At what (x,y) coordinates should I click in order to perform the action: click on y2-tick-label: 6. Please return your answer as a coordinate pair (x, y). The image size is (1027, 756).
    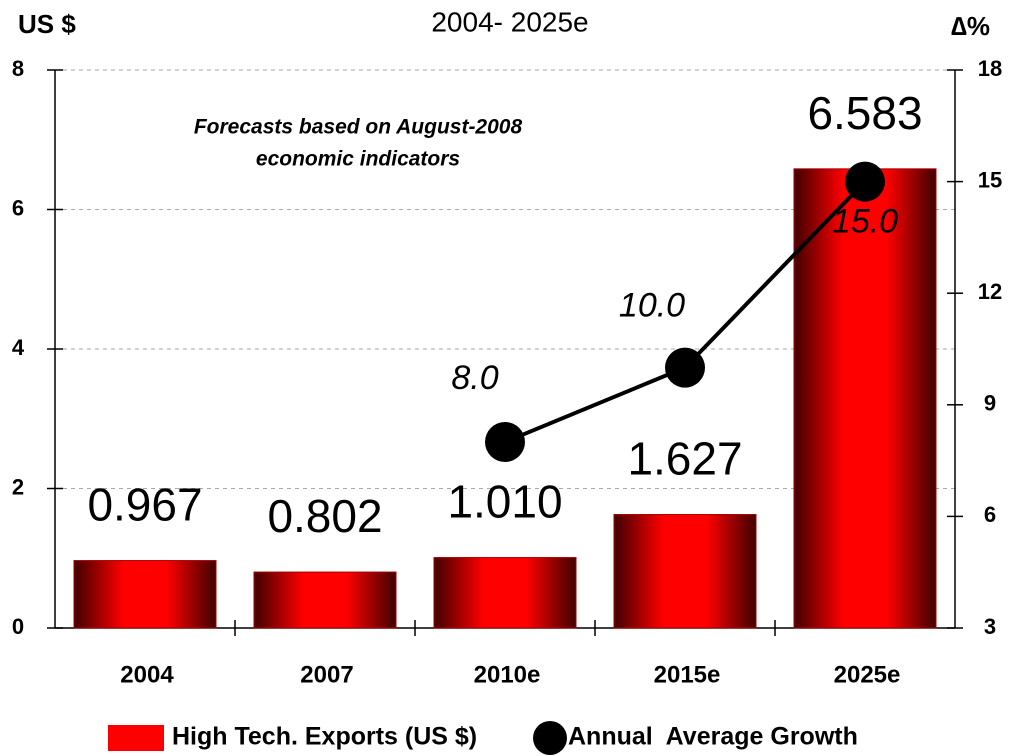
    Looking at the image, I should click on (990, 514).